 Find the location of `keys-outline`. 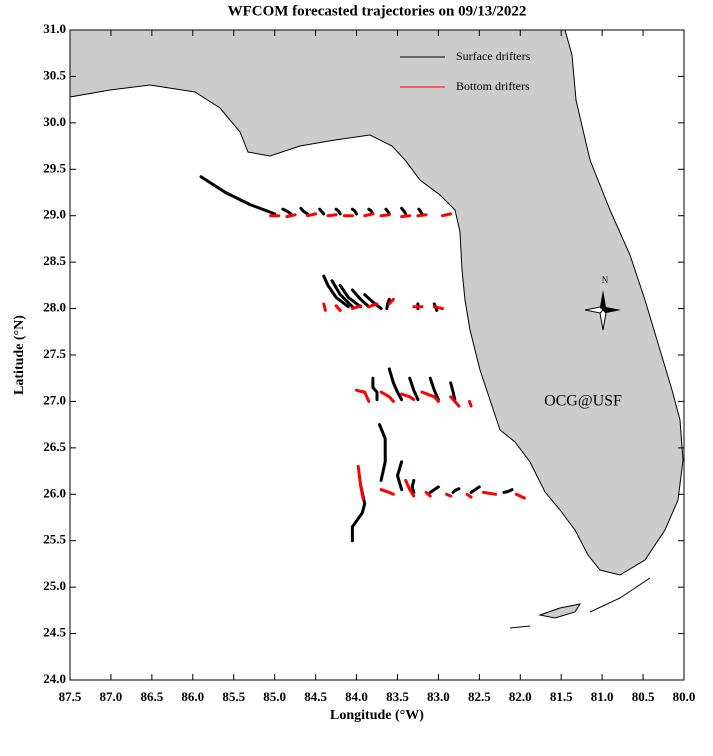

keys-outline is located at coordinates (580, 603).